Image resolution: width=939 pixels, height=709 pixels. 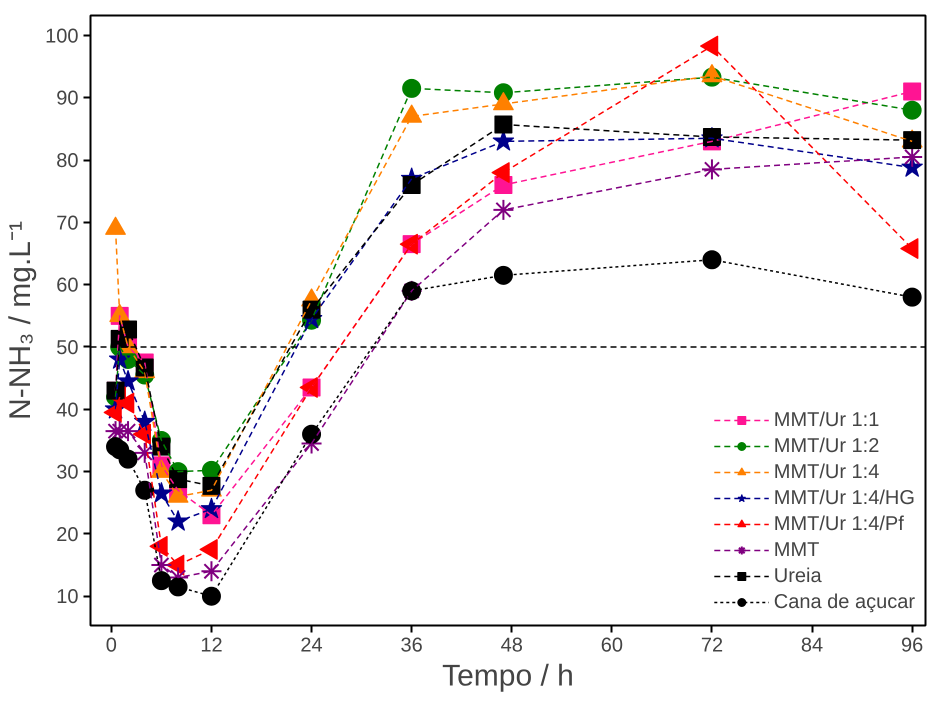 I want to click on x-tick-label: 72, so click(x=712, y=645).